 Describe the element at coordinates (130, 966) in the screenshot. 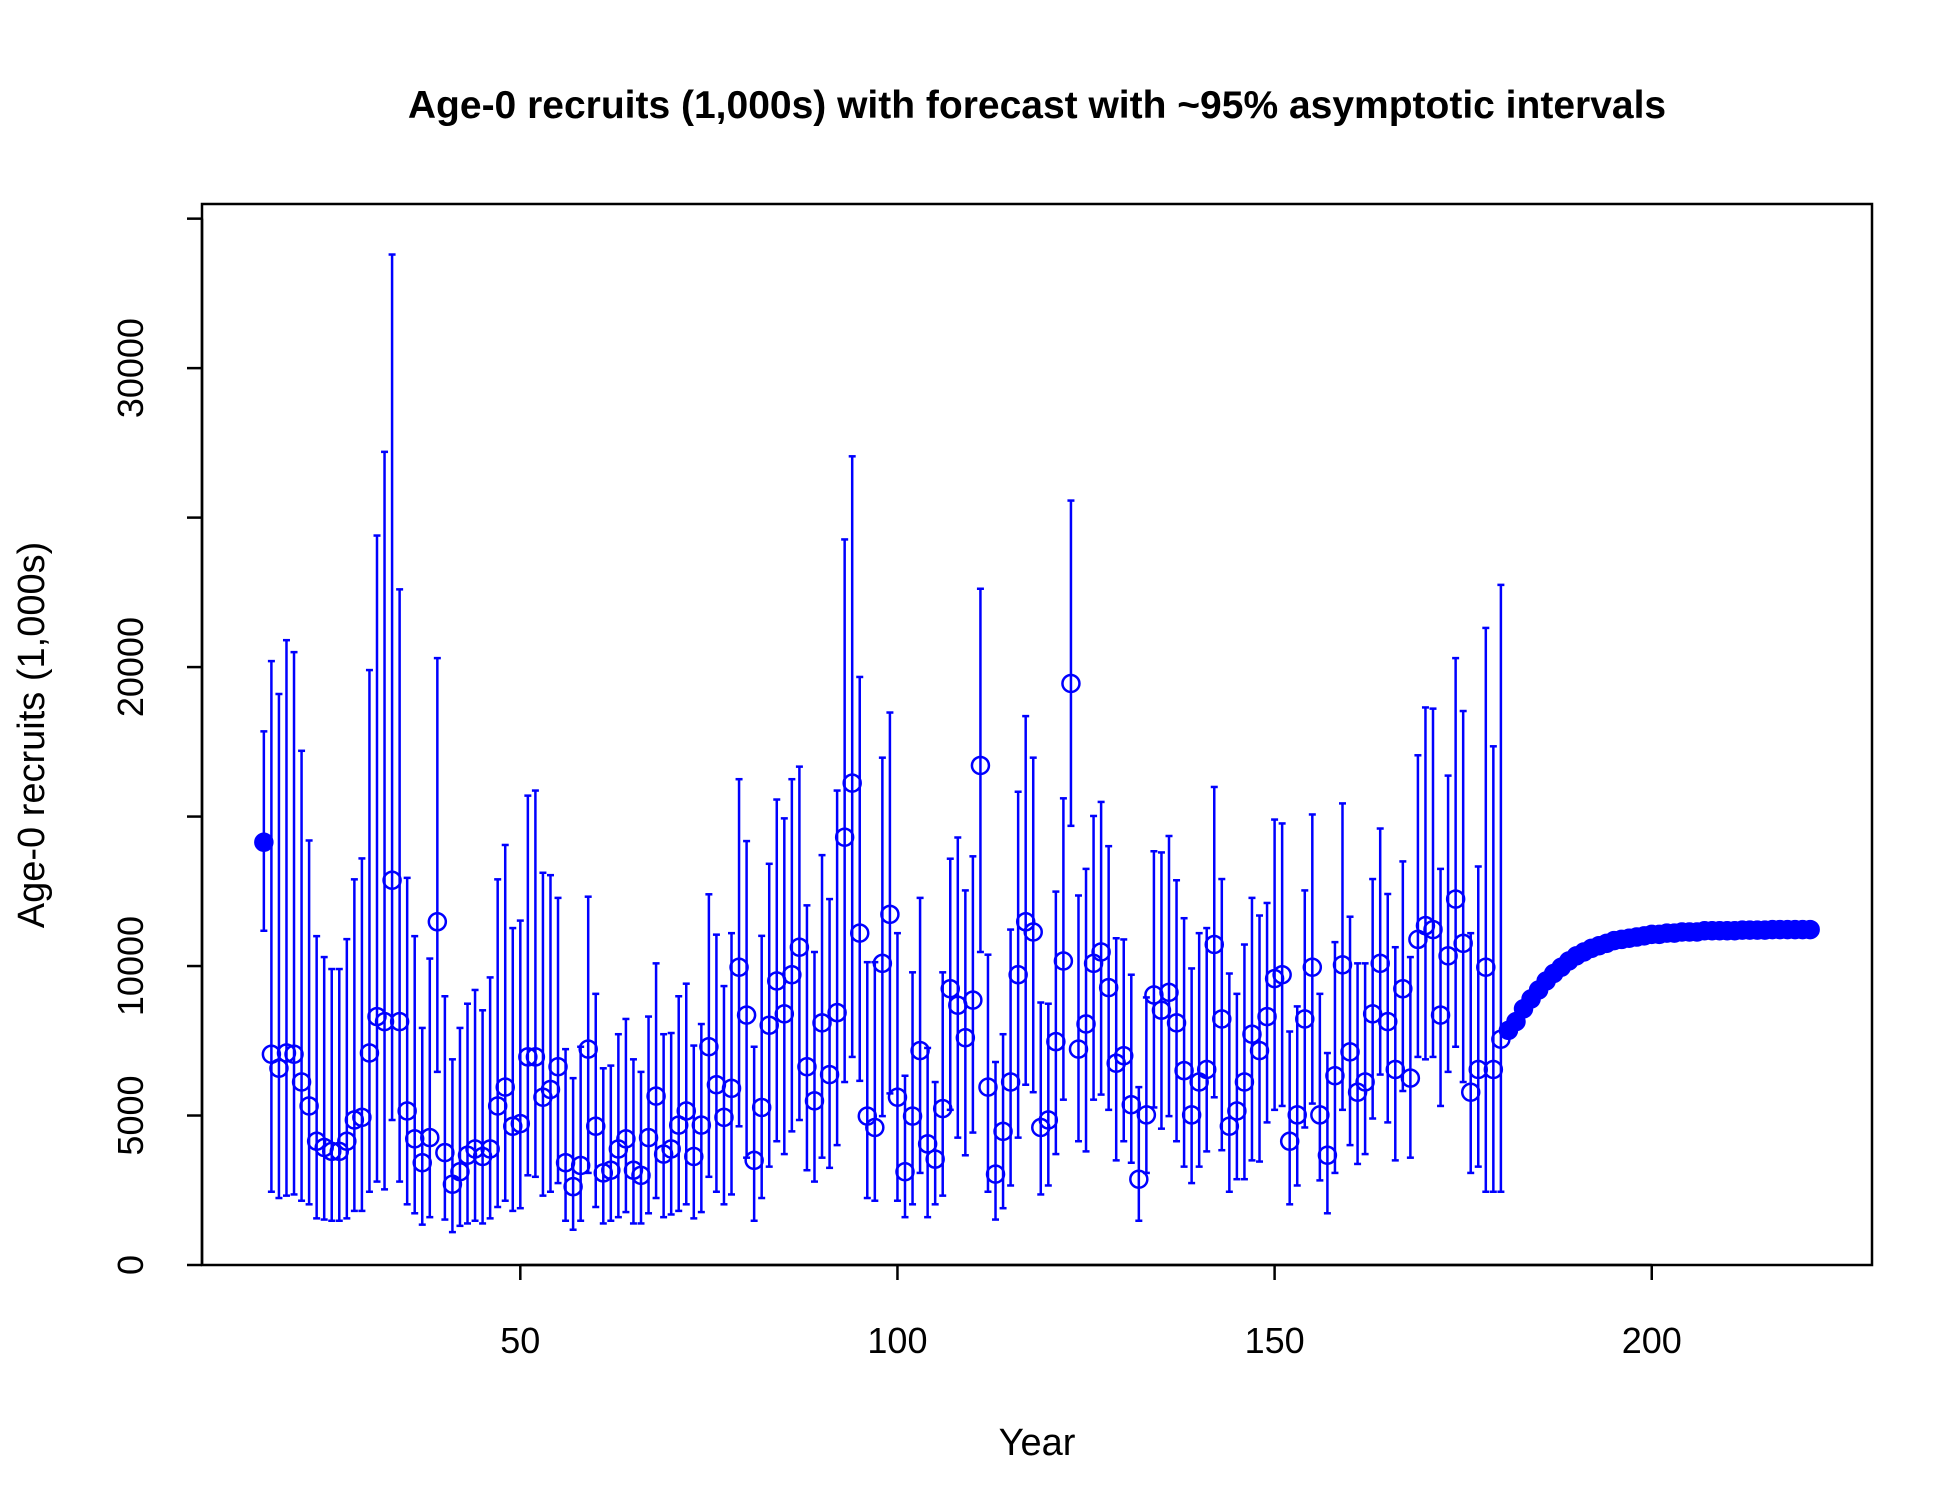

I see `y-tick-label: 10000` at that location.